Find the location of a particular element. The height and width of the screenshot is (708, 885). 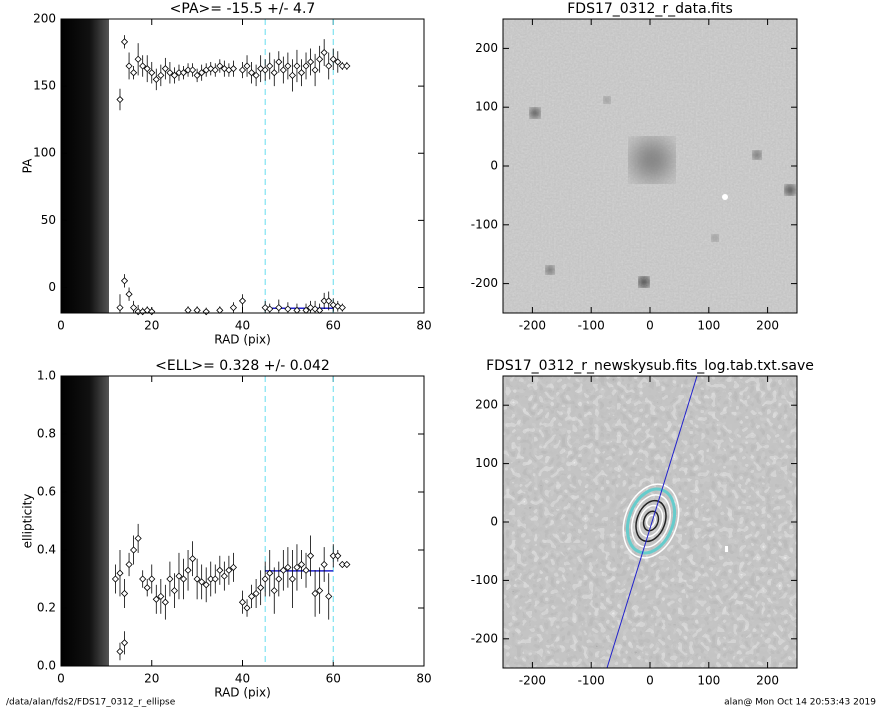

x-tick-label: 20 is located at coordinates (151, 679).